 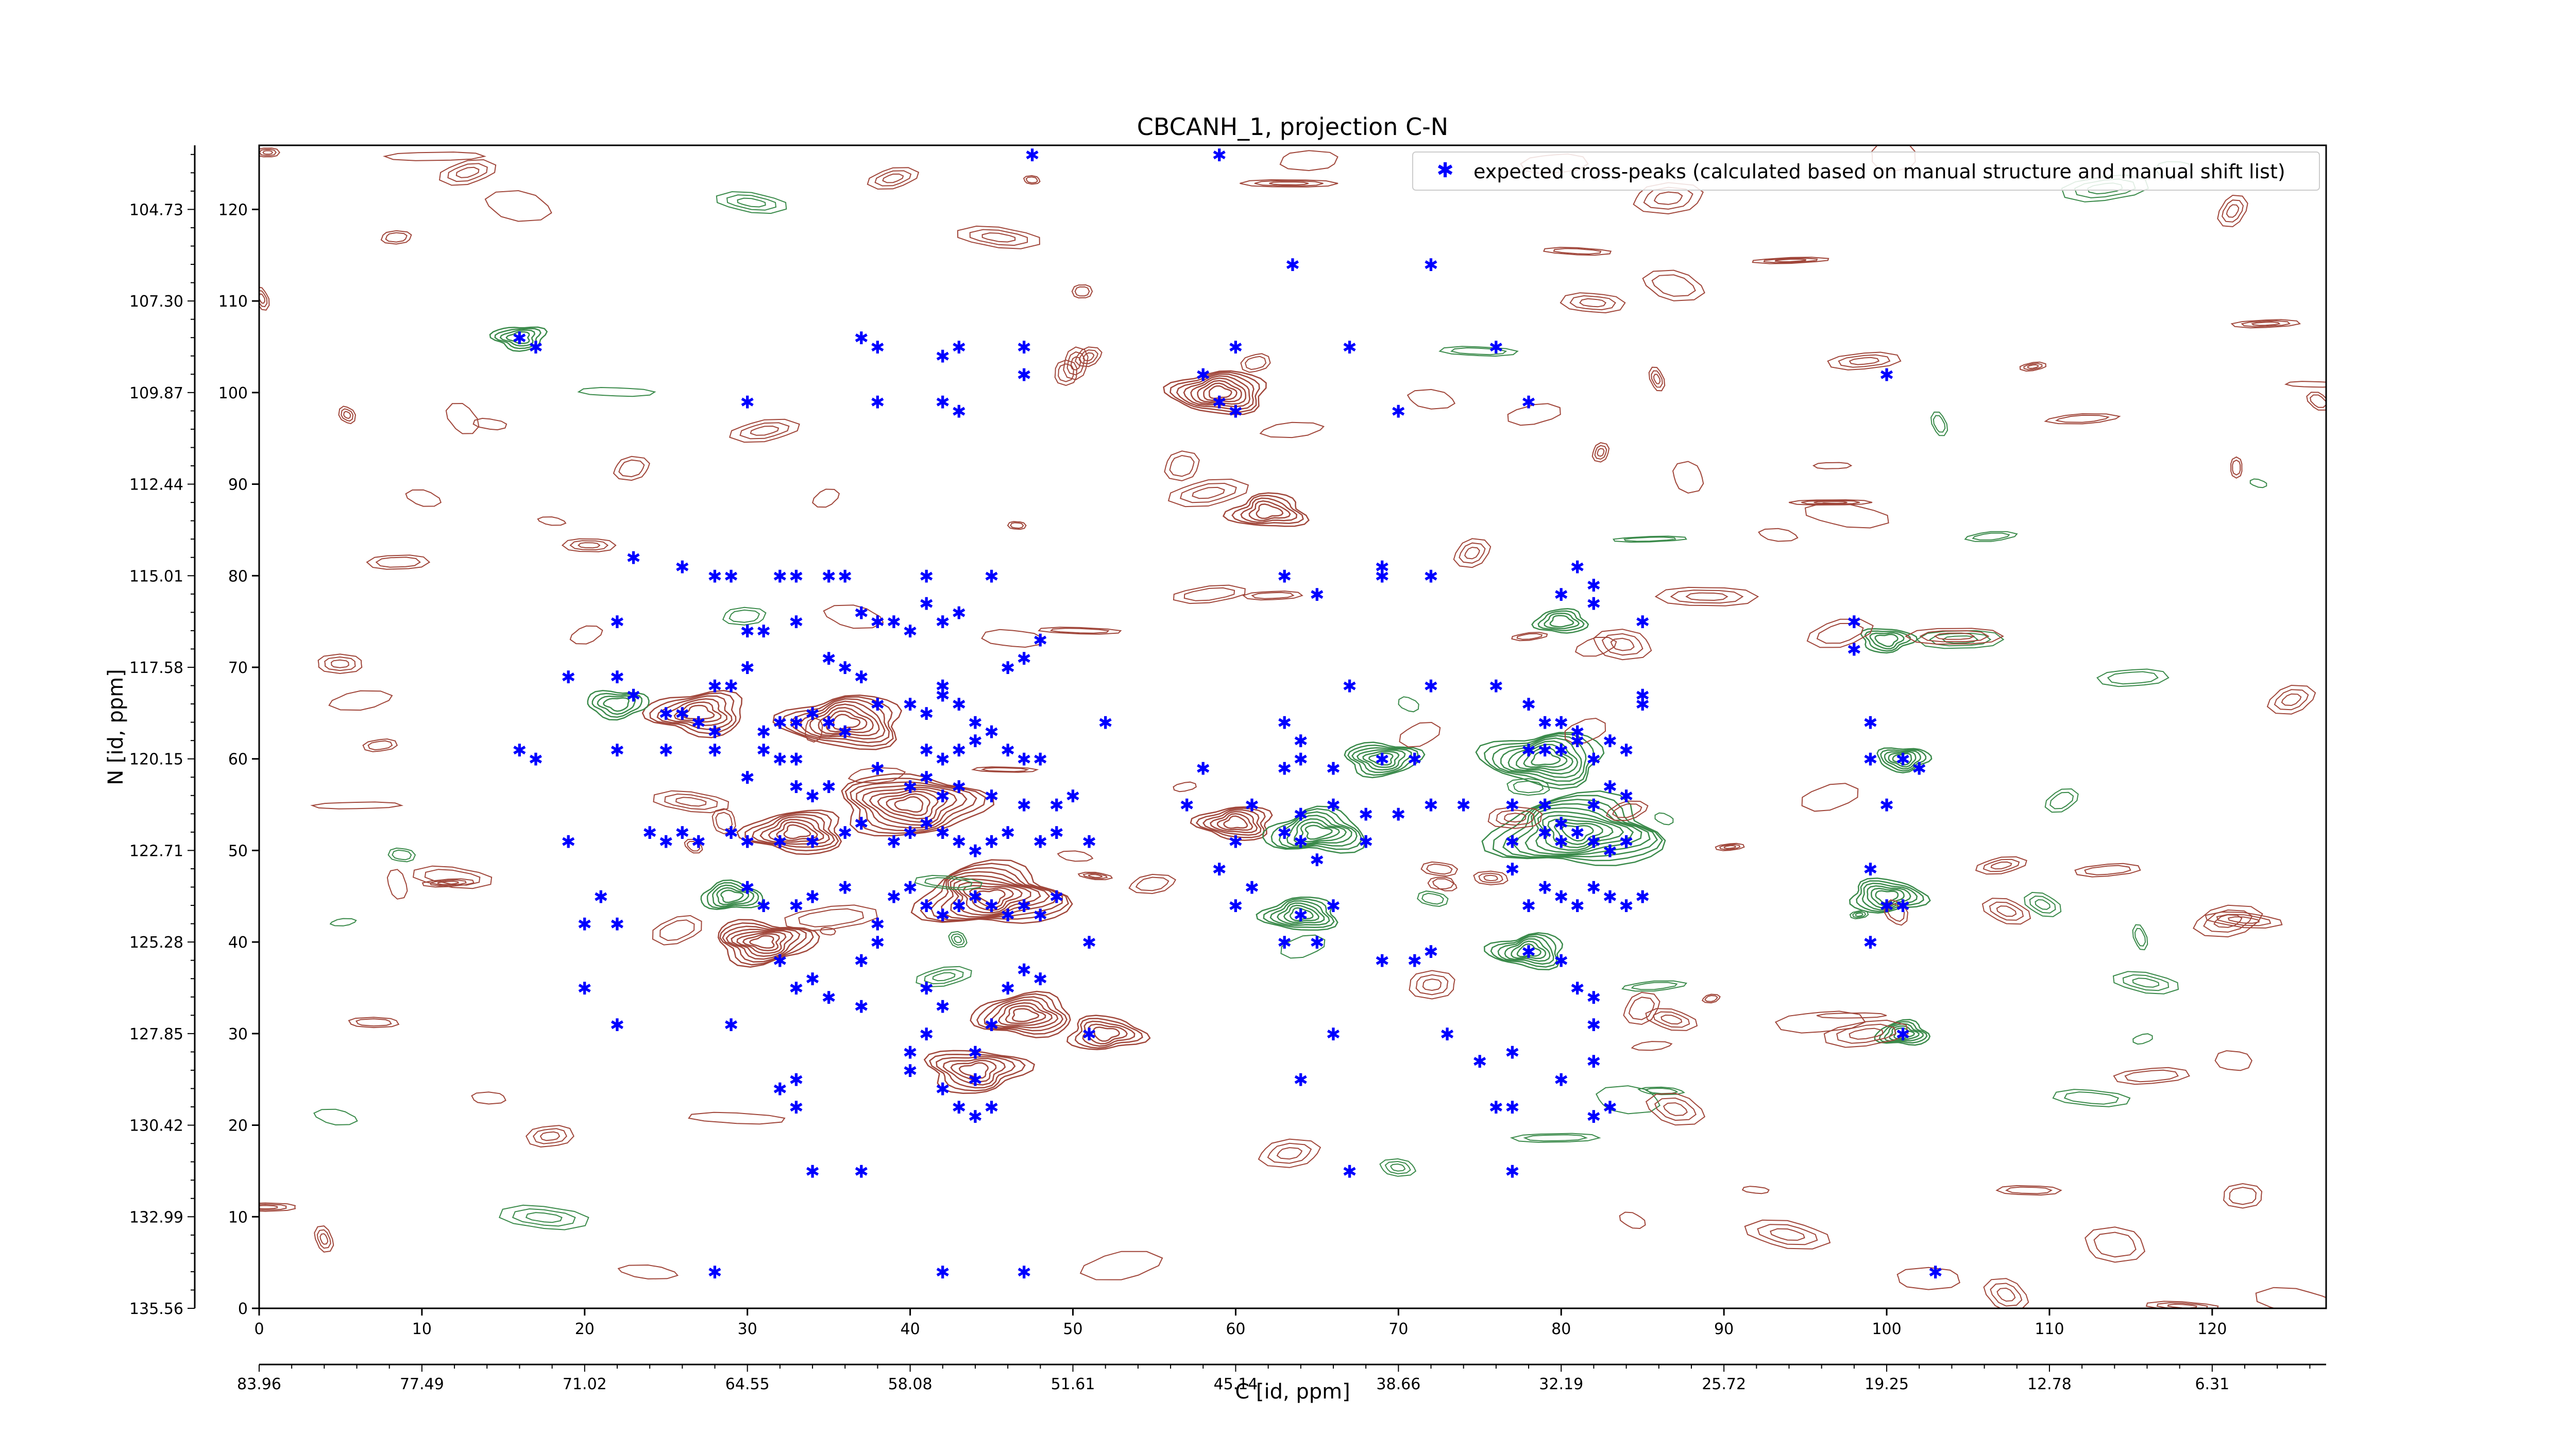 I want to click on x-ppm-tick-label: 83.96, so click(x=259, y=1384).